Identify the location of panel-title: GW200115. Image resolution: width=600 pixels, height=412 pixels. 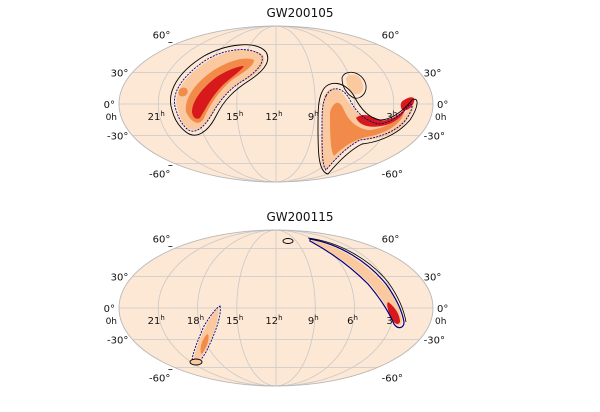
(300, 217).